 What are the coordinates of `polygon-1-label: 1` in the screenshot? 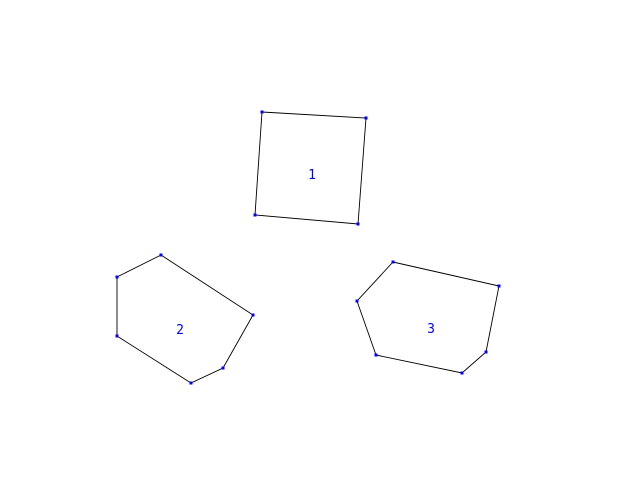 It's located at (312, 175).